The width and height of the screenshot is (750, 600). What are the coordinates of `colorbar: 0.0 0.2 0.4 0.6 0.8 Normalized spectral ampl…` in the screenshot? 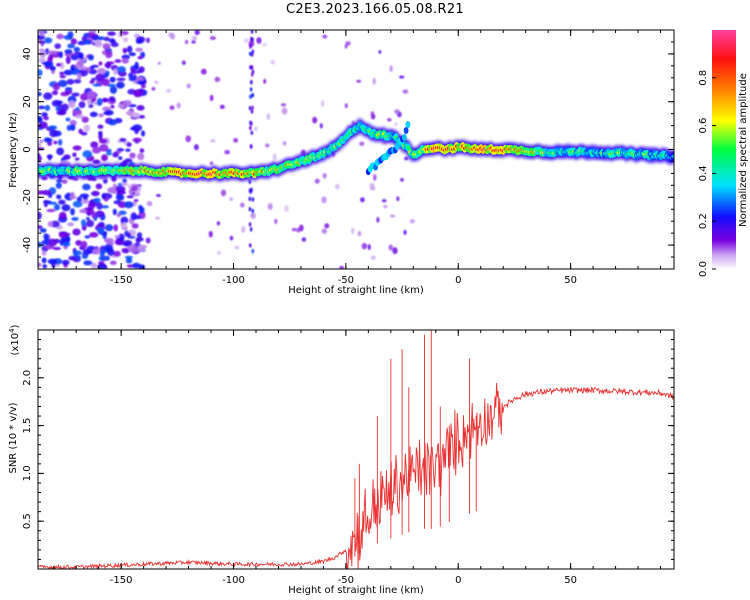 It's located at (723, 153).